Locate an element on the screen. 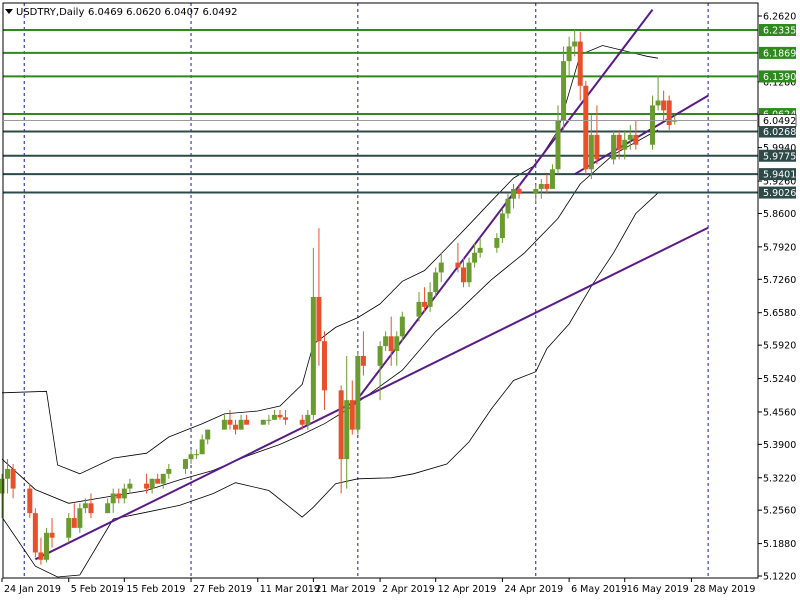  x-tick-label: 27 Feb 2019 is located at coordinates (222, 589).